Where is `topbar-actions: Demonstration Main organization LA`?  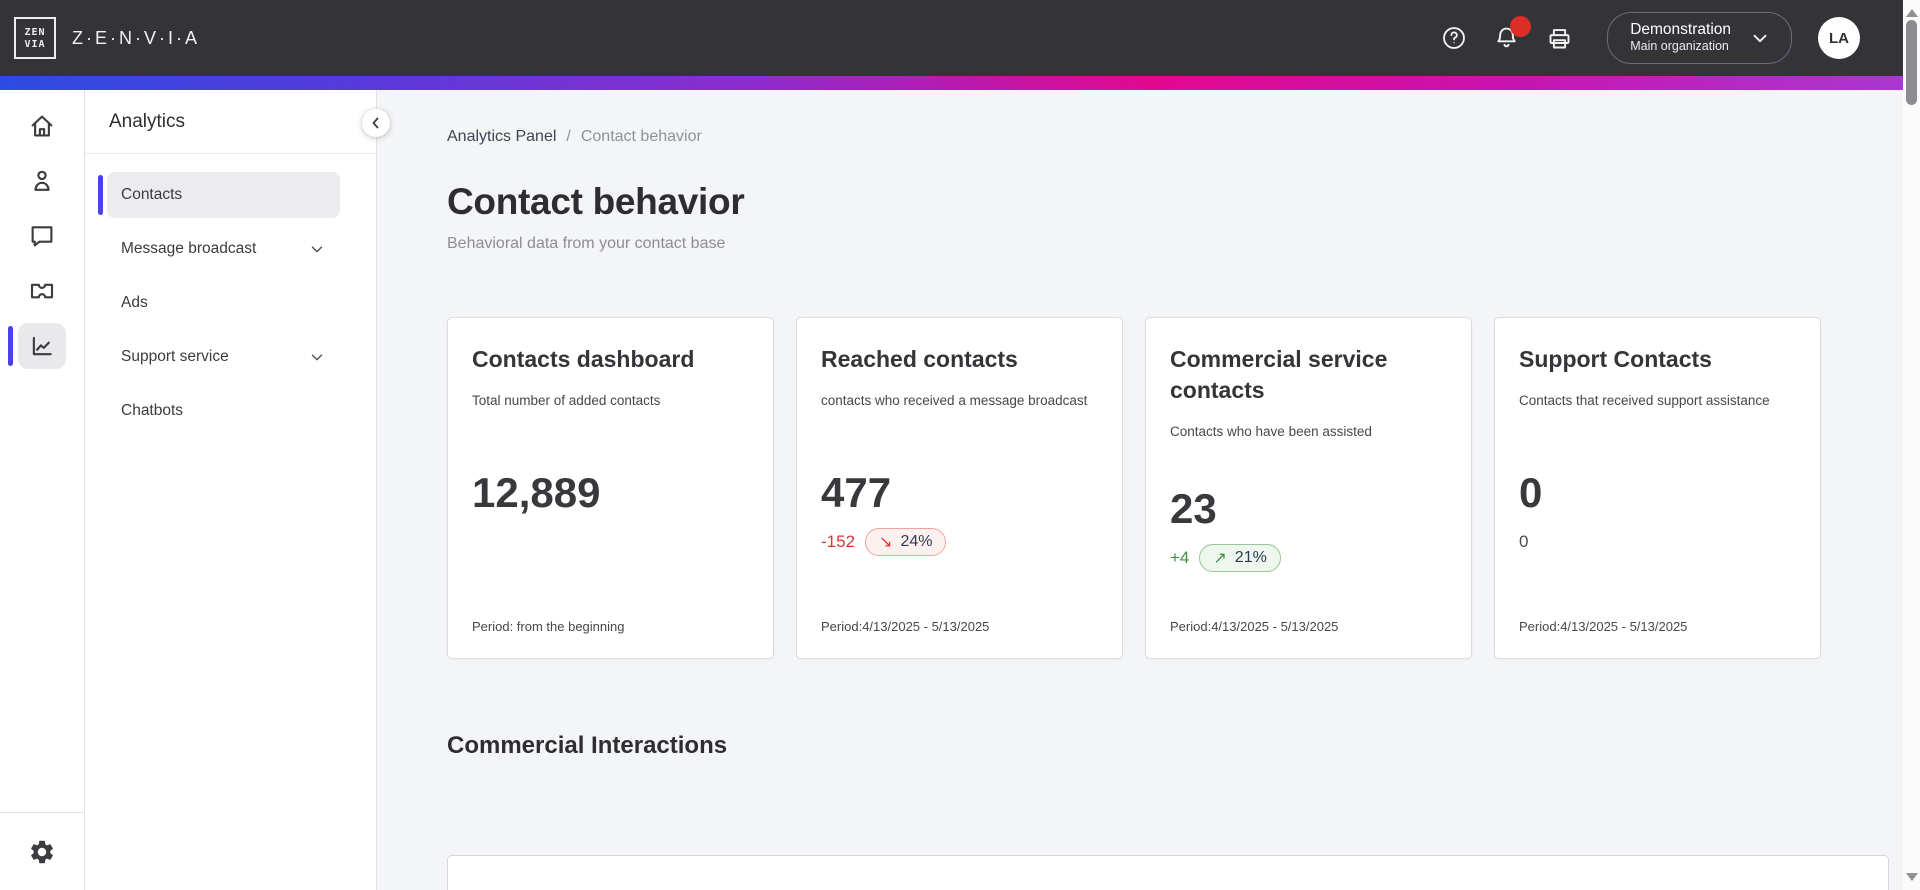
topbar-actions: Demonstration Main organization LA is located at coordinates (1650, 38).